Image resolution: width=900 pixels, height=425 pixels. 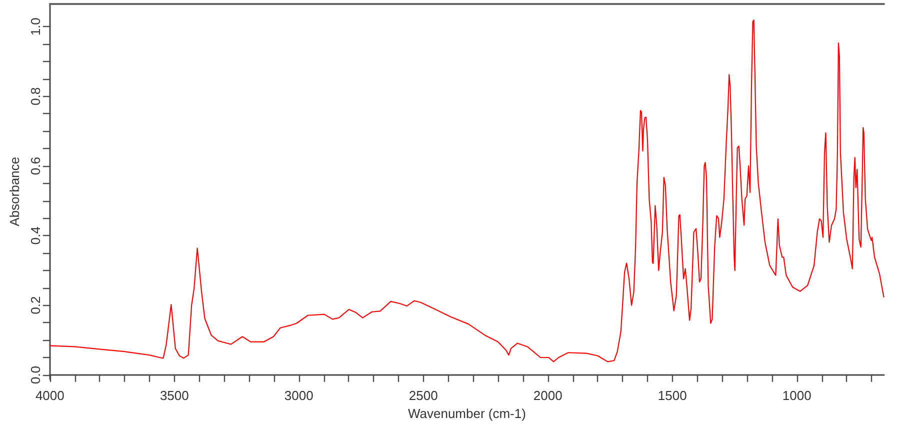 What do you see at coordinates (14, 191) in the screenshot?
I see `y-axis-title: Absorbance` at bounding box center [14, 191].